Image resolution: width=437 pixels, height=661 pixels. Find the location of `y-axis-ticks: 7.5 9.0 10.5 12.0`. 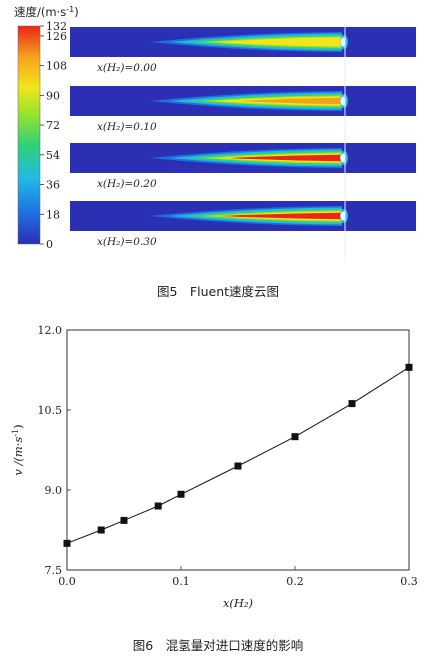

y-axis-ticks: 7.5 9.0 10.5 12.0 is located at coordinates (54, 450).